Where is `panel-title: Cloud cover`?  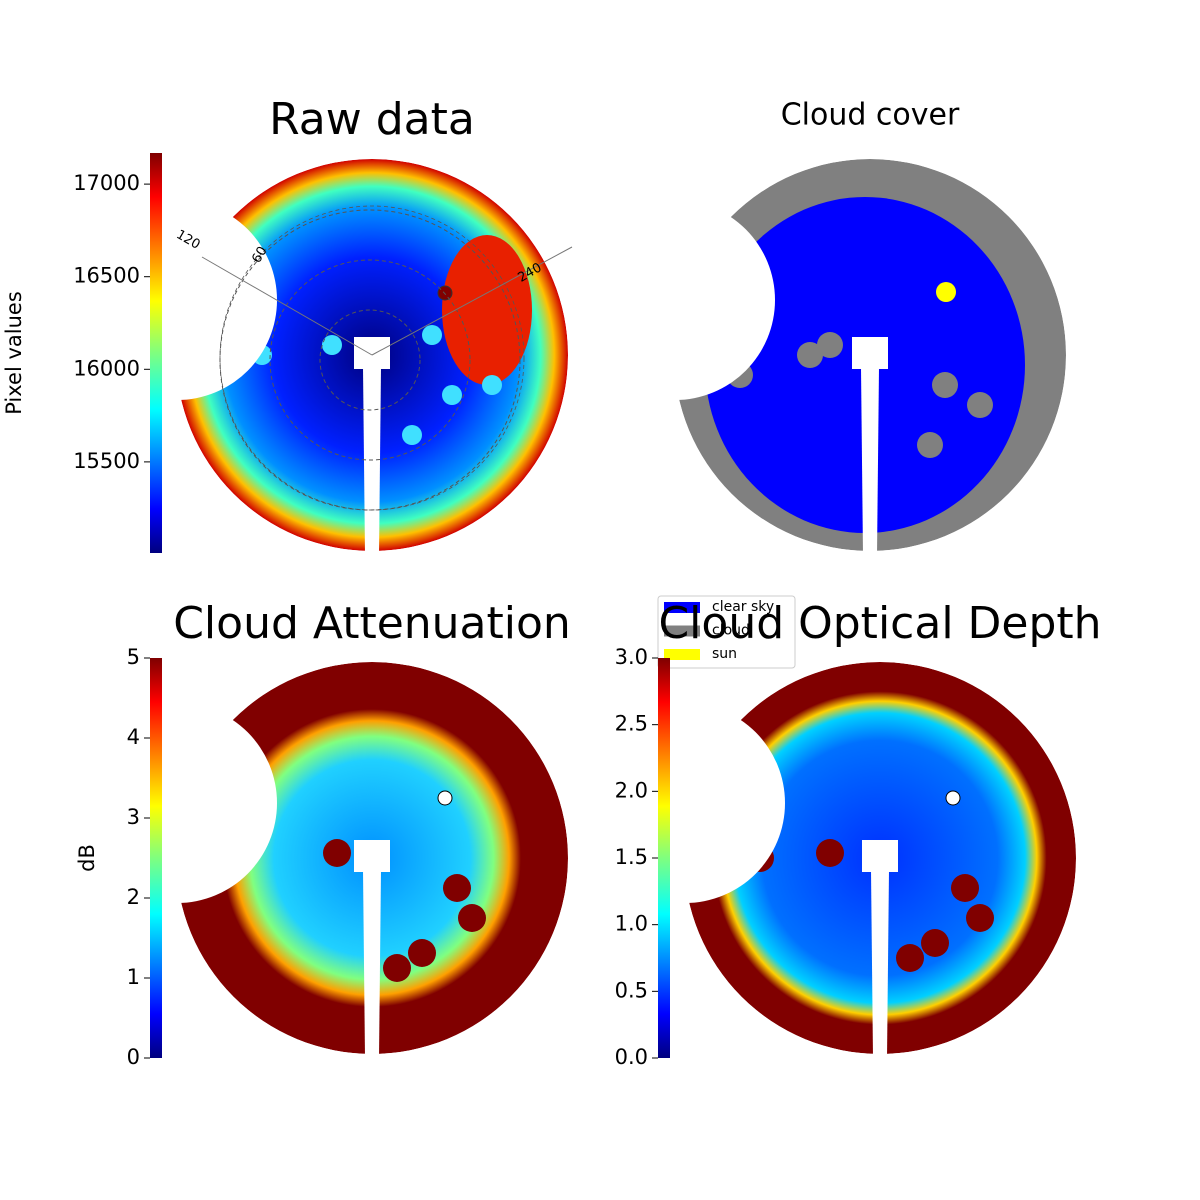
panel-title: Cloud cover is located at coordinates (870, 115).